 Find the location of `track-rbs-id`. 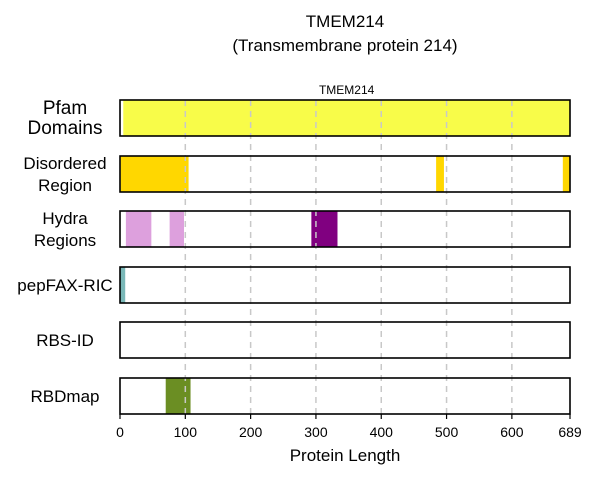

track-rbs-id is located at coordinates (345, 340).